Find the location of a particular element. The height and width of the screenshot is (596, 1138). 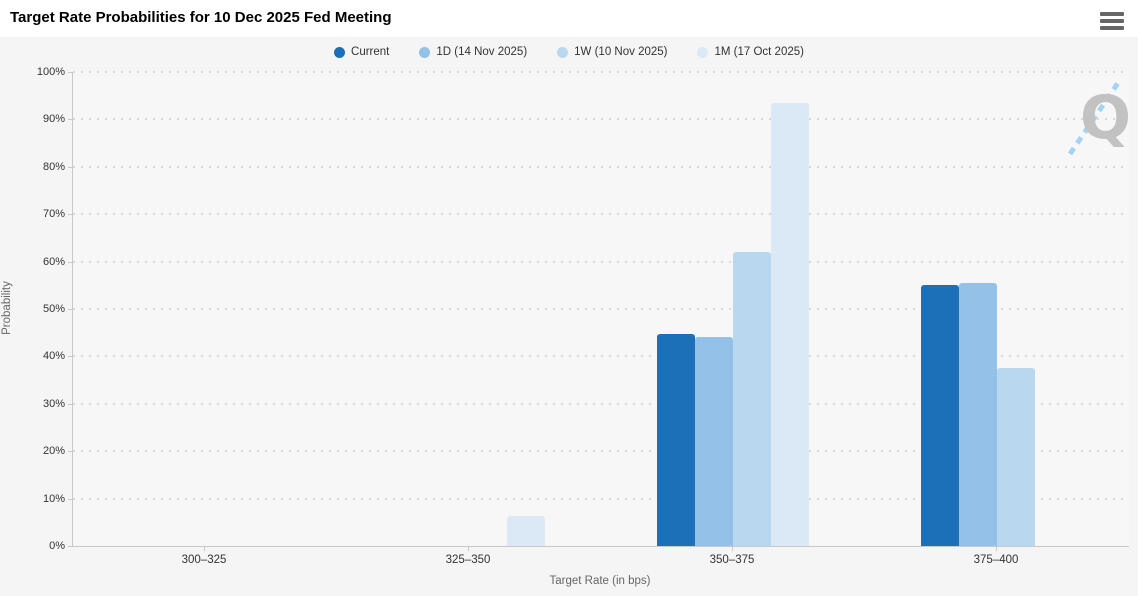

y-tick-label: 60% is located at coordinates (53, 261).